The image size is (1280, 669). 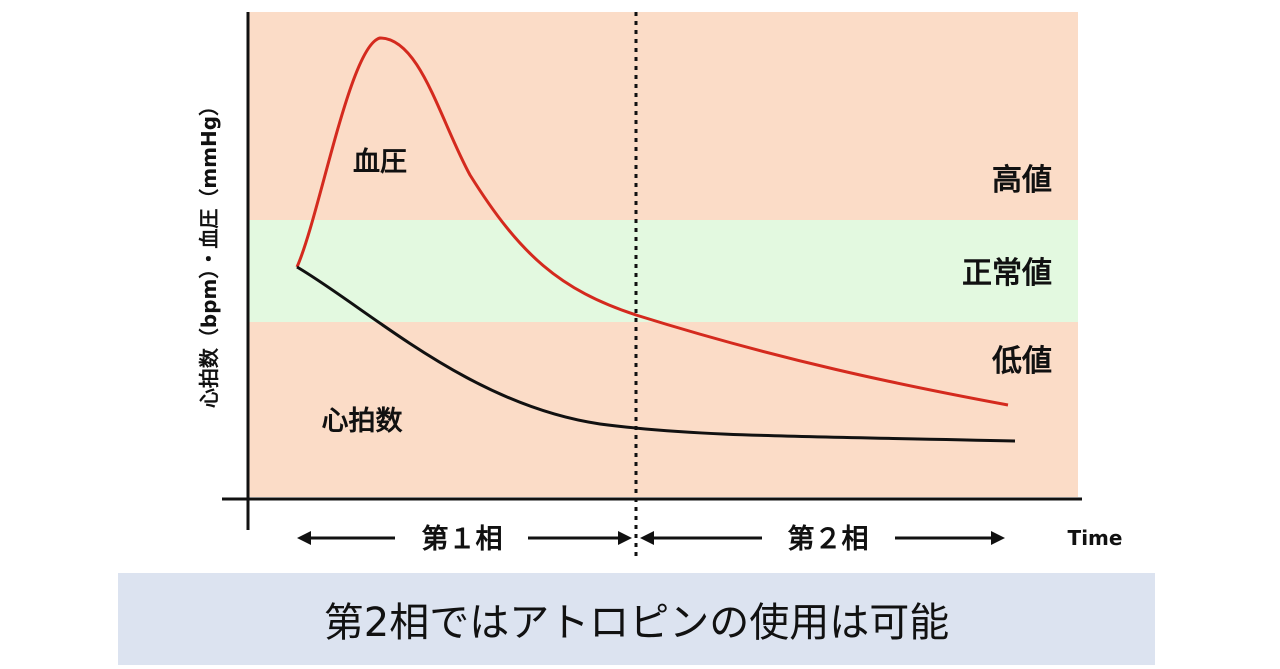 What do you see at coordinates (363, 421) in the screenshot?
I see `series-hr-label: 心拍数` at bounding box center [363, 421].